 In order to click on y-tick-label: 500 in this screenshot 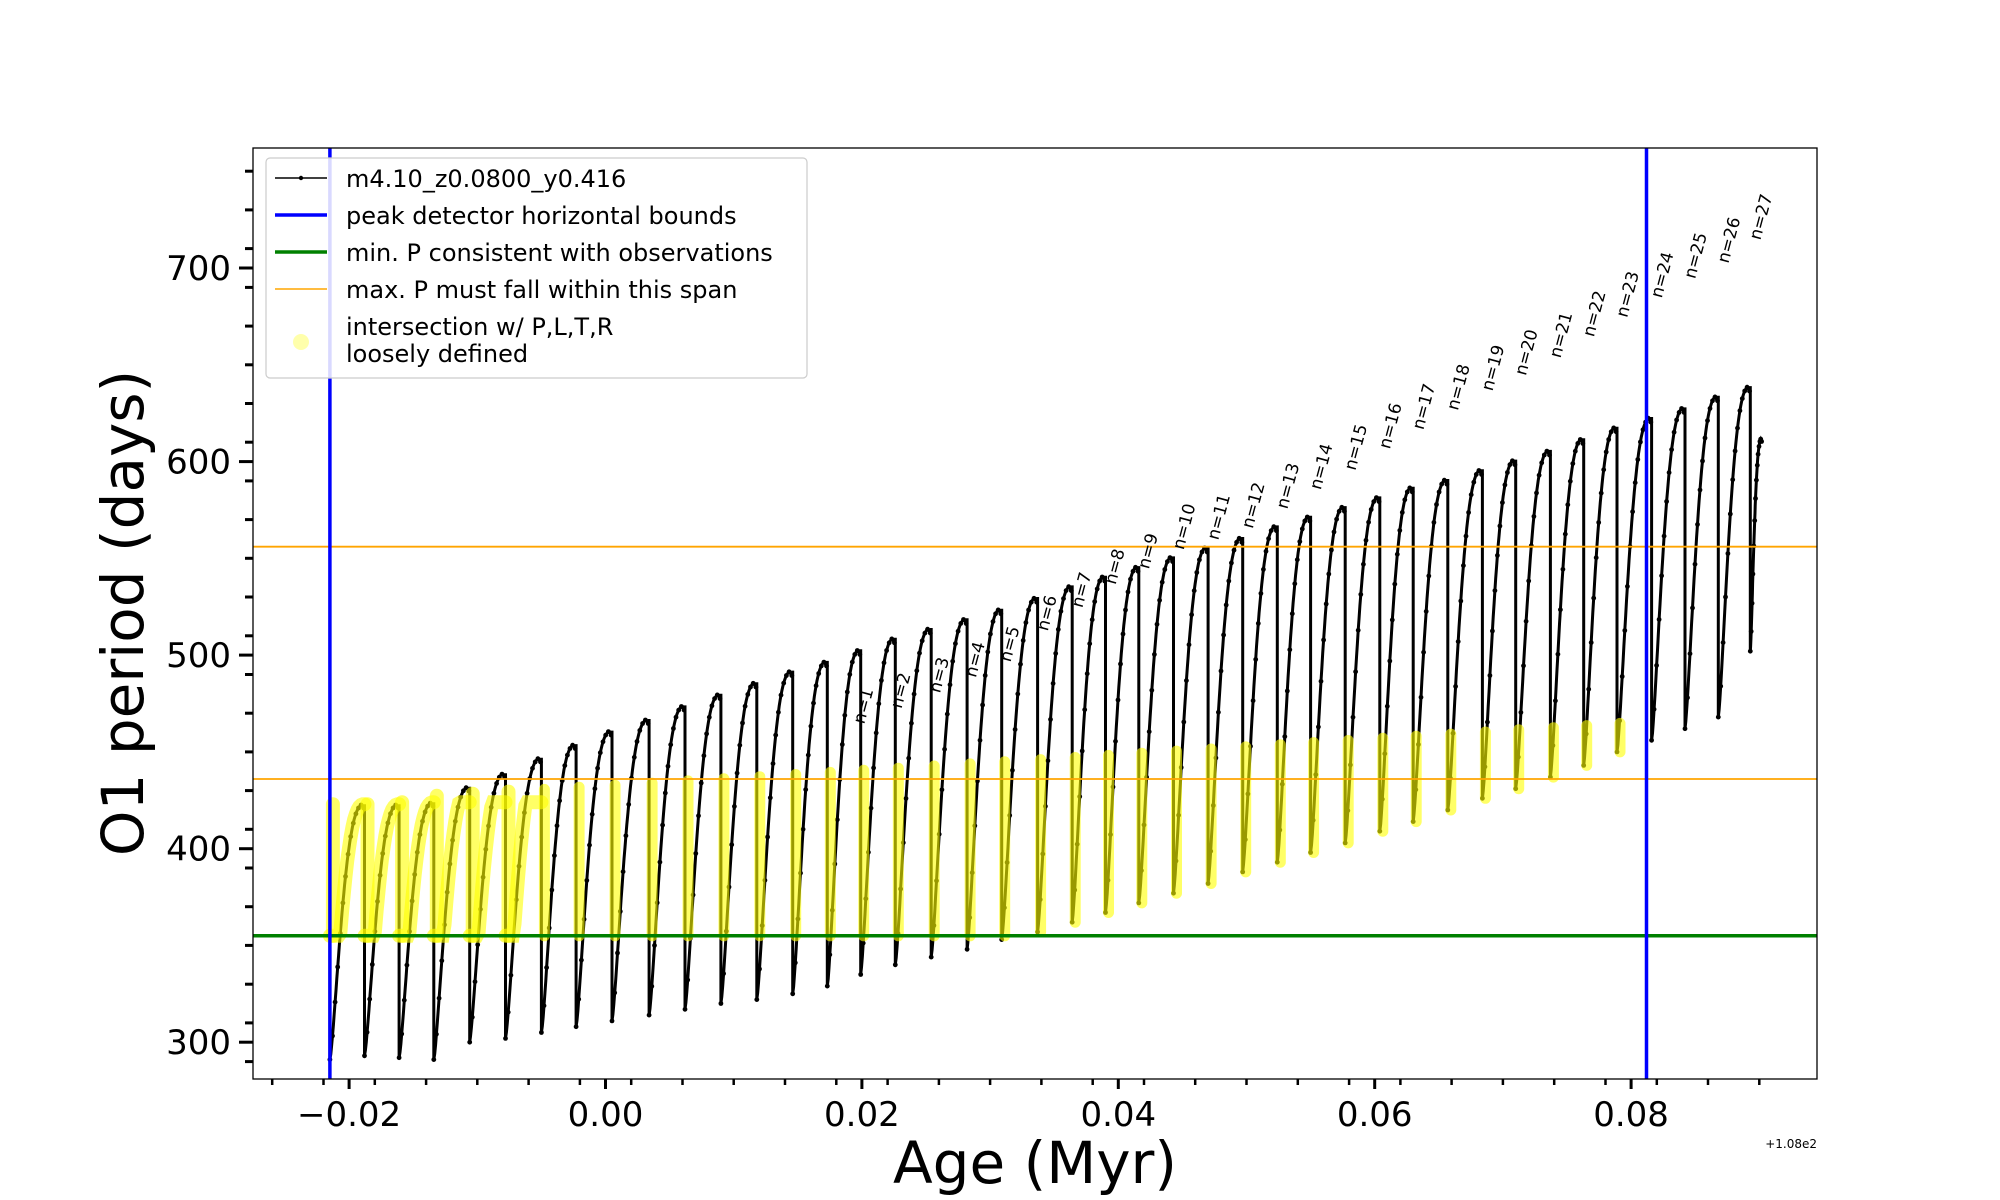, I will do `click(198, 656)`.